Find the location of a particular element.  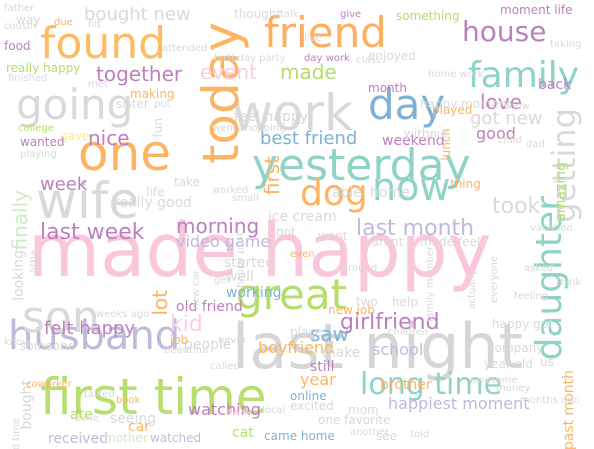

cloud-word: work is located at coordinates (292, 113).